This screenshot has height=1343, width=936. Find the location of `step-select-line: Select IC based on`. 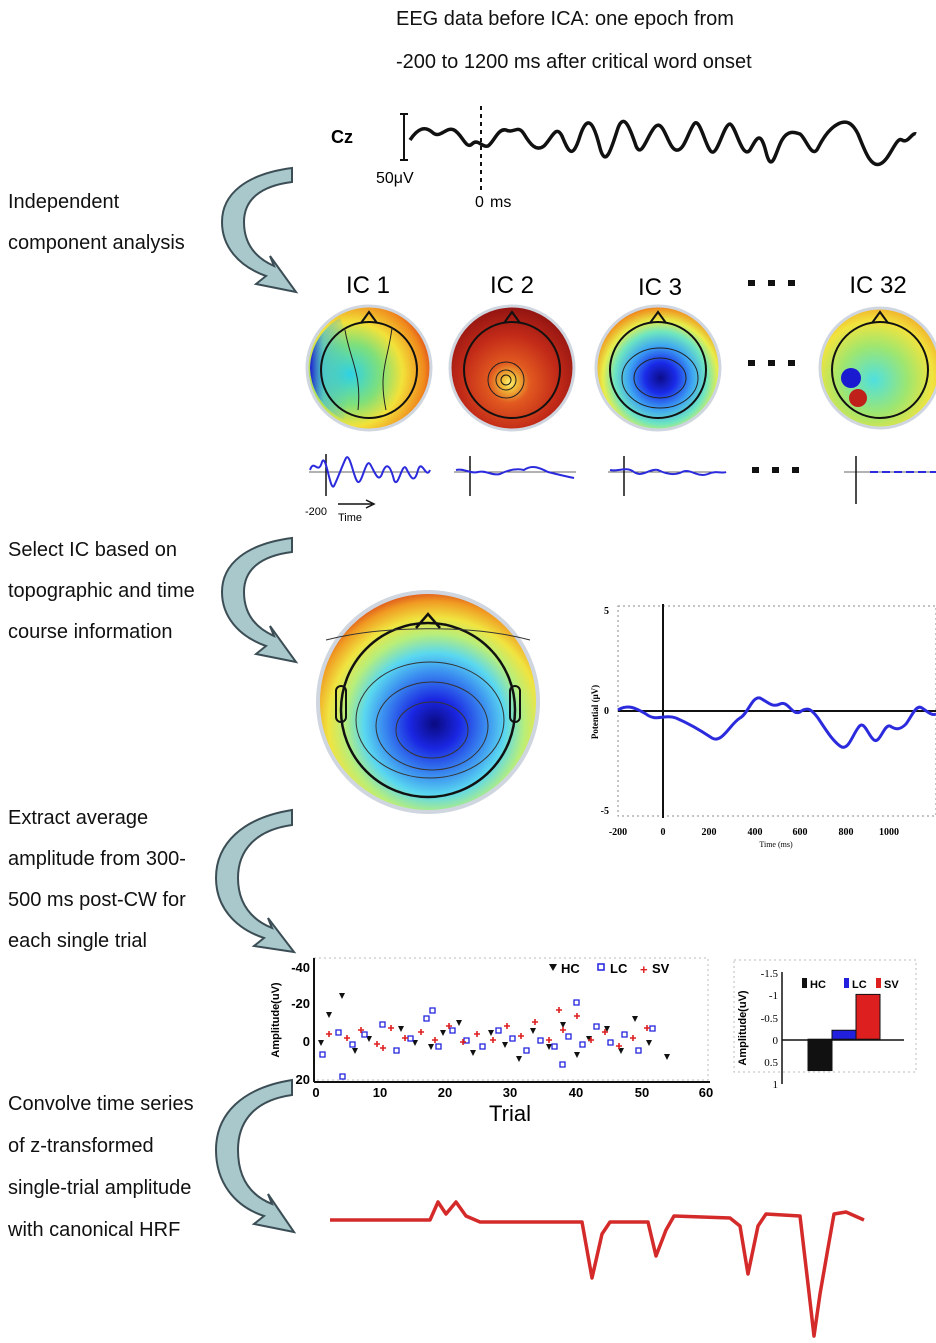

step-select-line: Select IC based on is located at coordinates (92, 550).